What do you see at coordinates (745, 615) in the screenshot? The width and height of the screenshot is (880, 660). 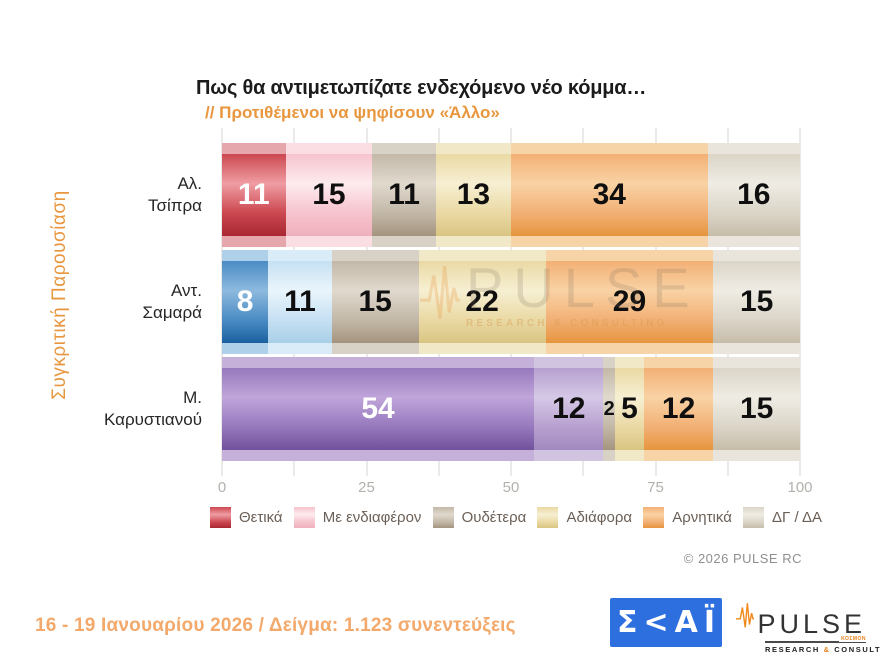 I see `pulse-waveform-icon` at bounding box center [745, 615].